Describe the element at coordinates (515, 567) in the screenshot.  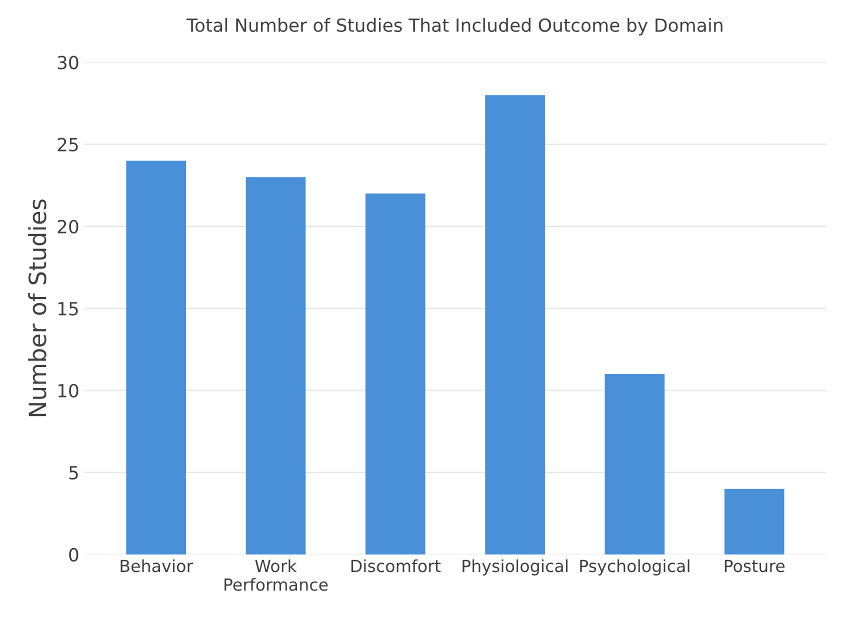
I see `x-tick-label: Physiological` at that location.